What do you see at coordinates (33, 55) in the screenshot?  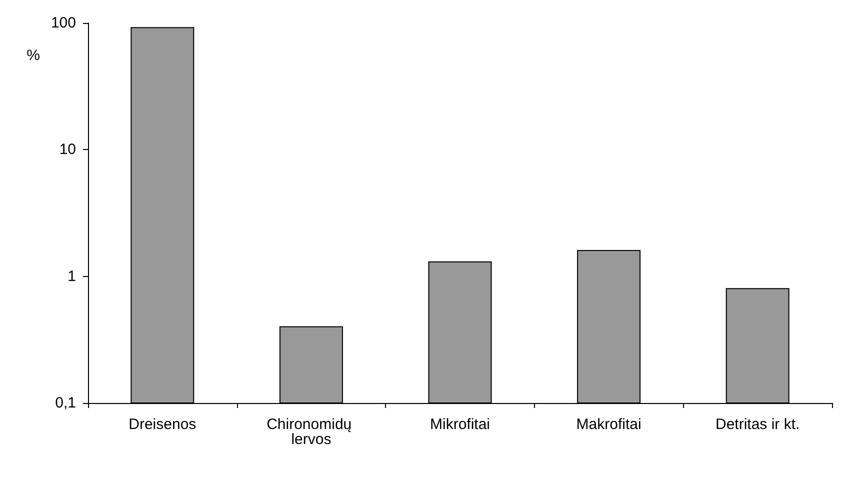 I see `y-axis-title: %` at bounding box center [33, 55].